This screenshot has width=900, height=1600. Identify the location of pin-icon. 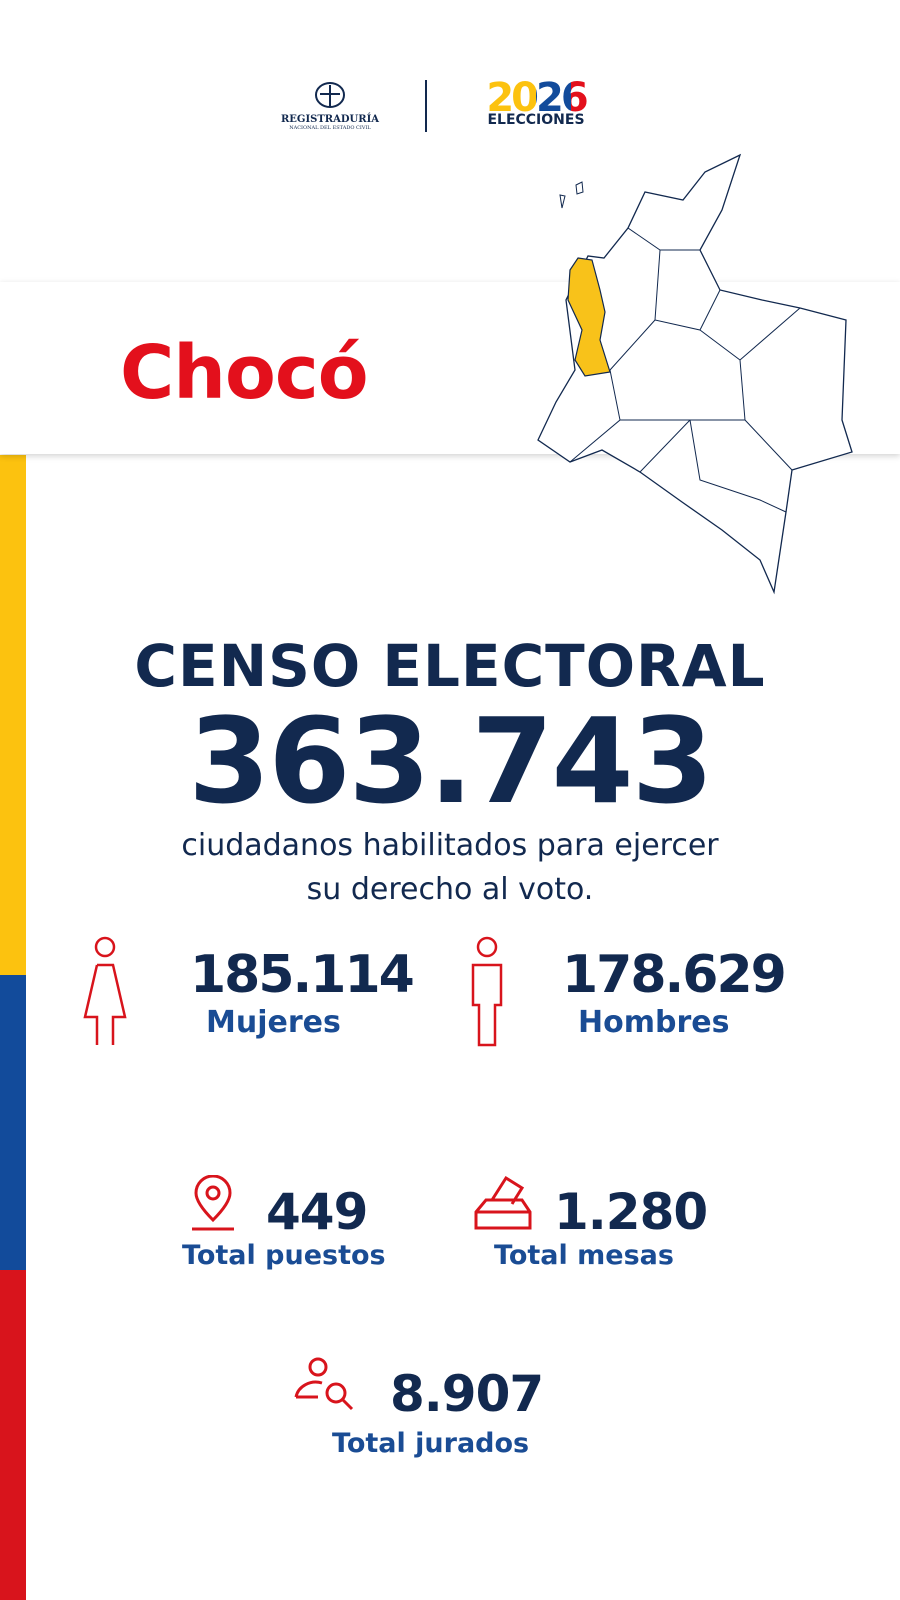
(213, 1203).